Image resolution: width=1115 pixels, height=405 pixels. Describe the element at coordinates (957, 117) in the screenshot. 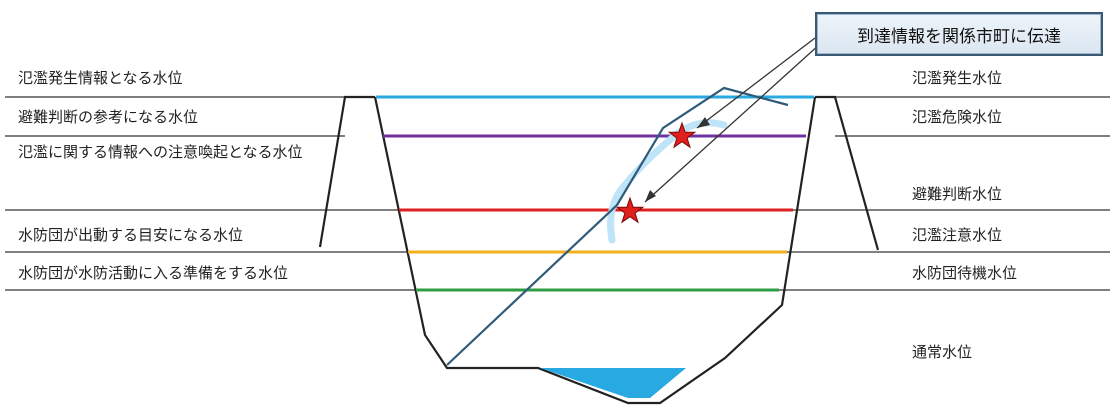

I see `right-label-flood-danger-level: 氾濫危険水位` at that location.